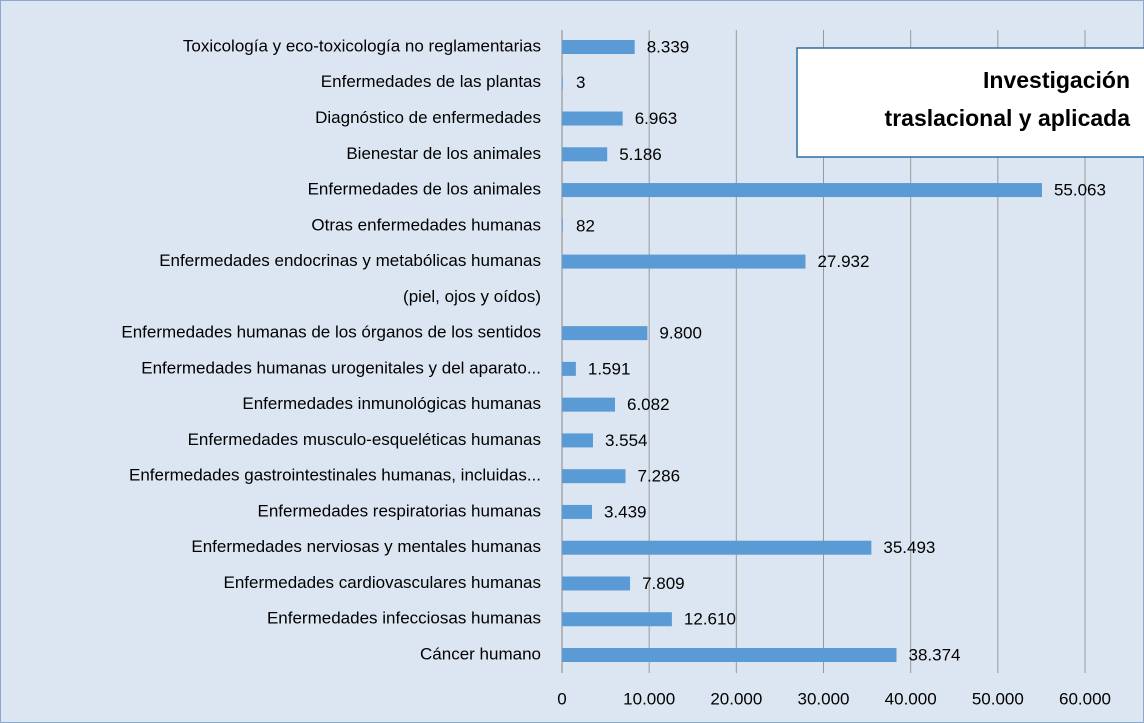 The height and width of the screenshot is (723, 1144). Describe the element at coordinates (1080, 190) in the screenshot. I see `data-label: 55.063` at that location.